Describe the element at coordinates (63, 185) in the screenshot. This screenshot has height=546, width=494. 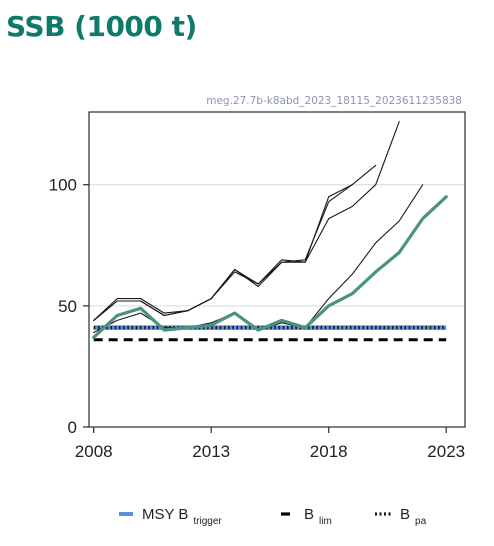
I see `y-tick-label-100: 100` at that location.